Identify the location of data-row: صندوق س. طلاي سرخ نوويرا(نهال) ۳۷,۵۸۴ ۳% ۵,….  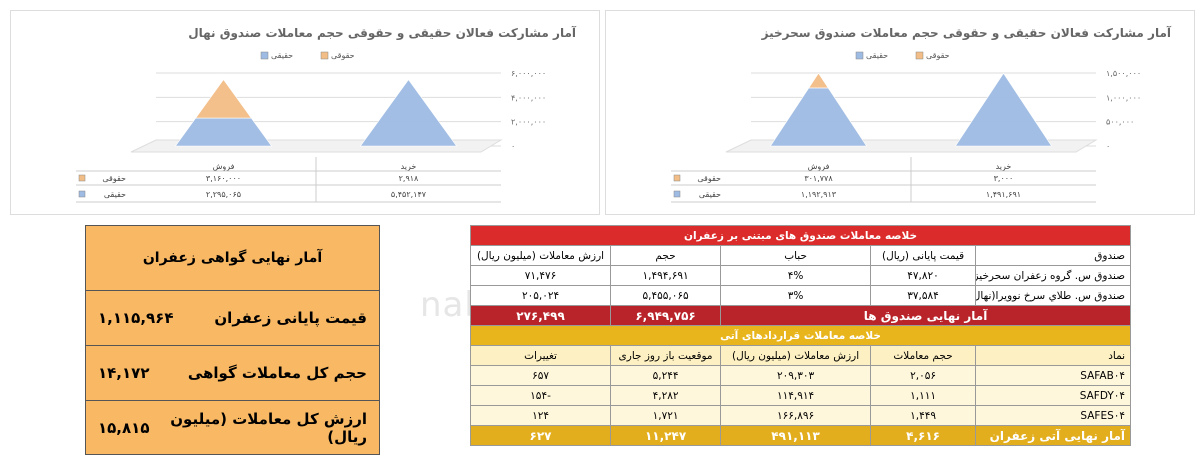
(800, 295).